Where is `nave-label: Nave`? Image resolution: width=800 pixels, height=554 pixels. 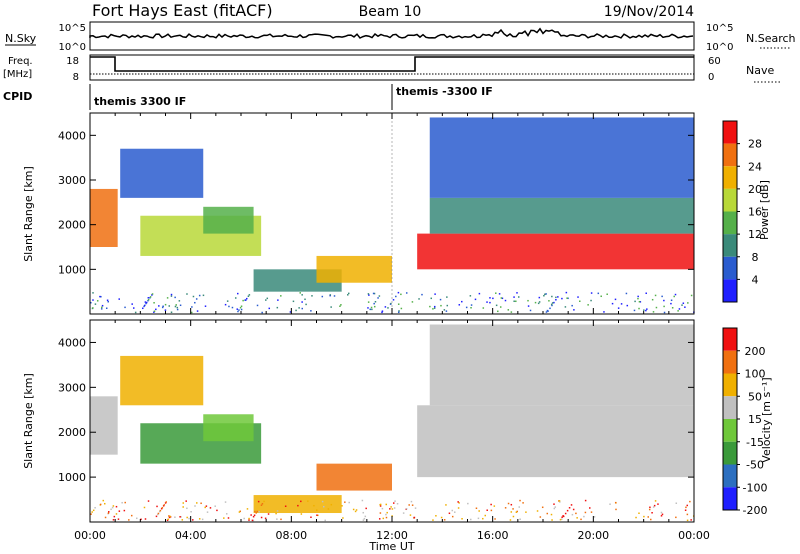 nave-label: Nave is located at coordinates (760, 70).